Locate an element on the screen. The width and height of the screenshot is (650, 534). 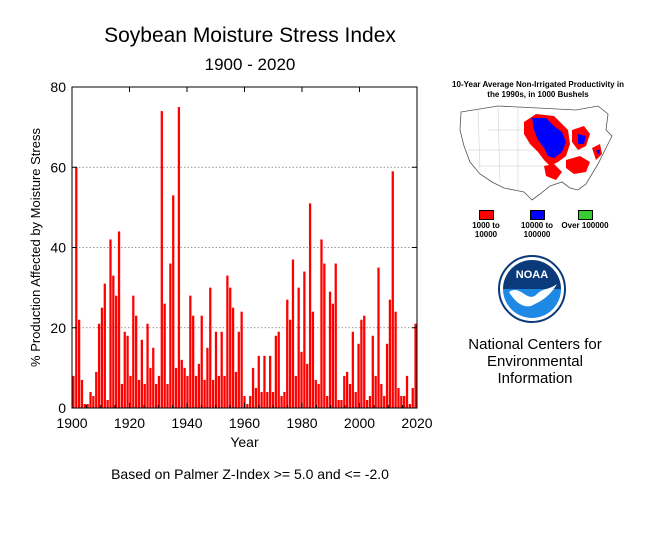
x-tick-label: 2000 is located at coordinates (359, 423).